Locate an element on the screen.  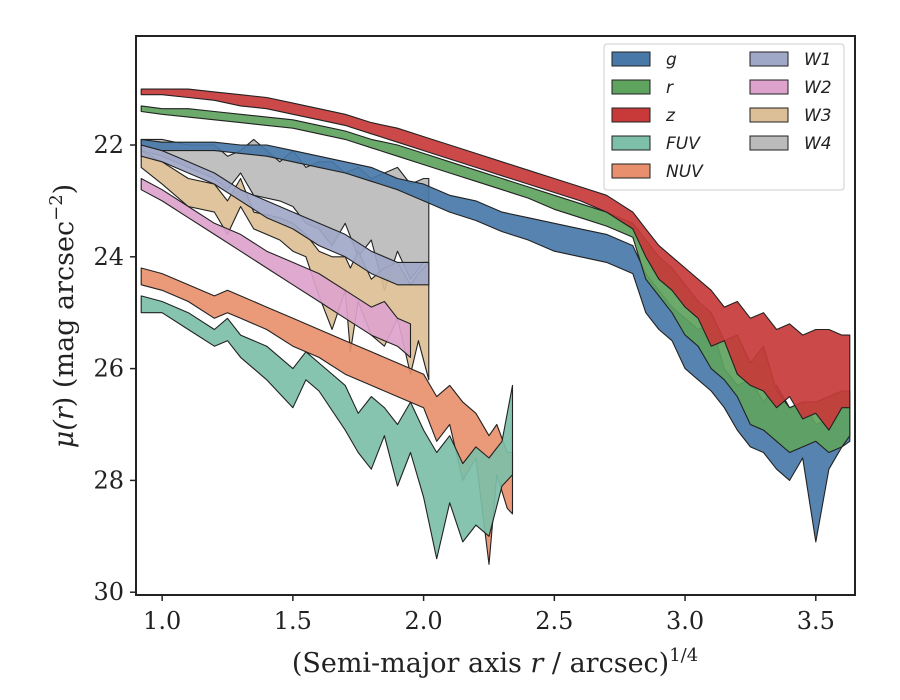
x-tick-label: 3.5 is located at coordinates (816, 621).